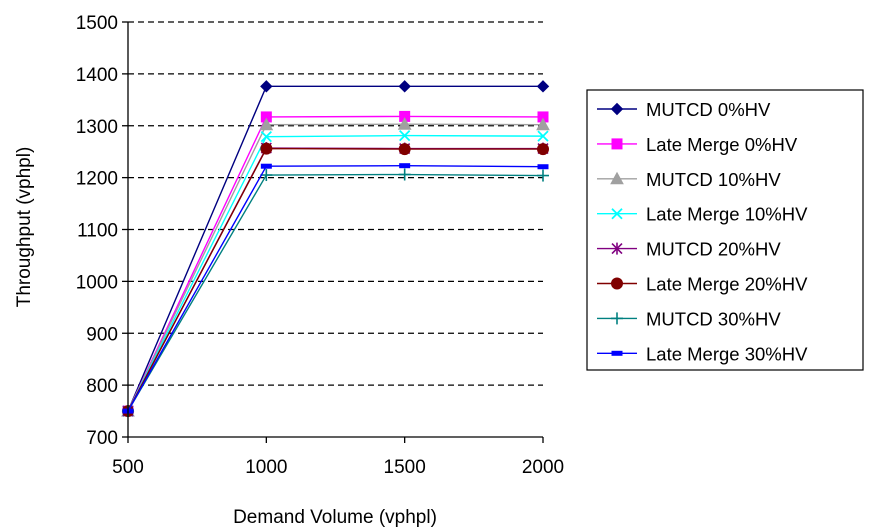 The image size is (870, 531). I want to click on legend-item-6: MUTCD 30%HV, so click(689, 318).